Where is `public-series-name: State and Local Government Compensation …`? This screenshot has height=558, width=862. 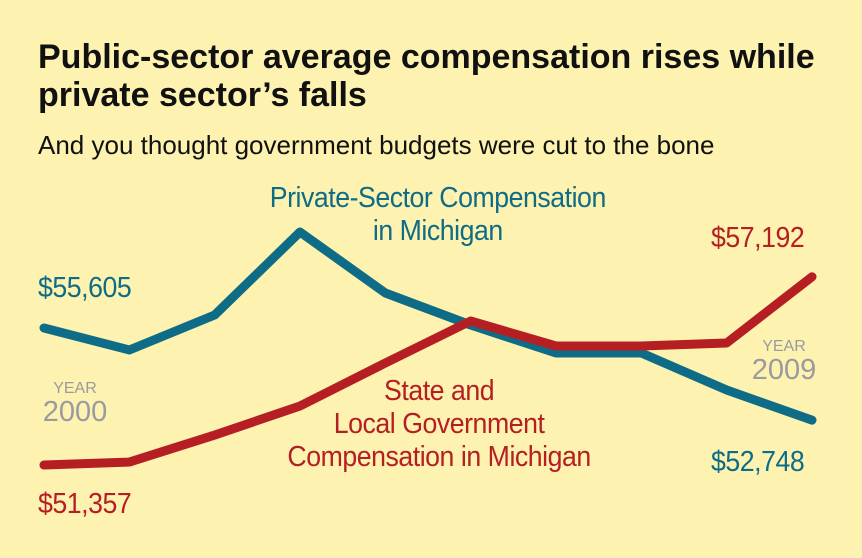 public-series-name: State and Local Government Compensation … is located at coordinates (439, 424).